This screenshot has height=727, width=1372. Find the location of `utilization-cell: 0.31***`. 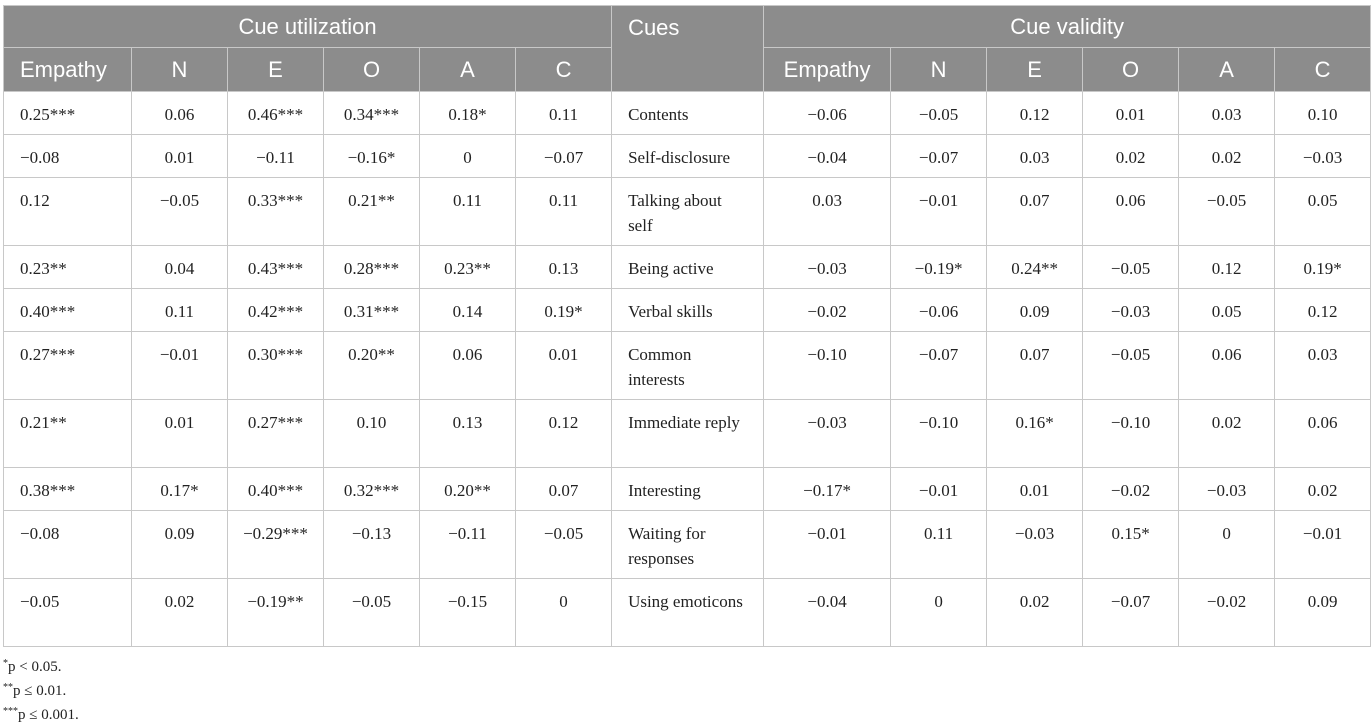

utilization-cell: 0.31*** is located at coordinates (371, 310).